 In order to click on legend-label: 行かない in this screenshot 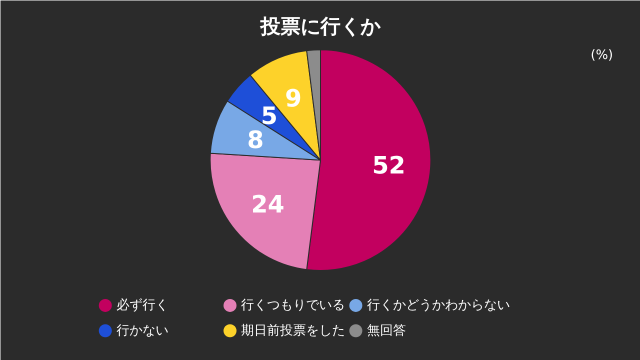, I will do `click(142, 330)`.